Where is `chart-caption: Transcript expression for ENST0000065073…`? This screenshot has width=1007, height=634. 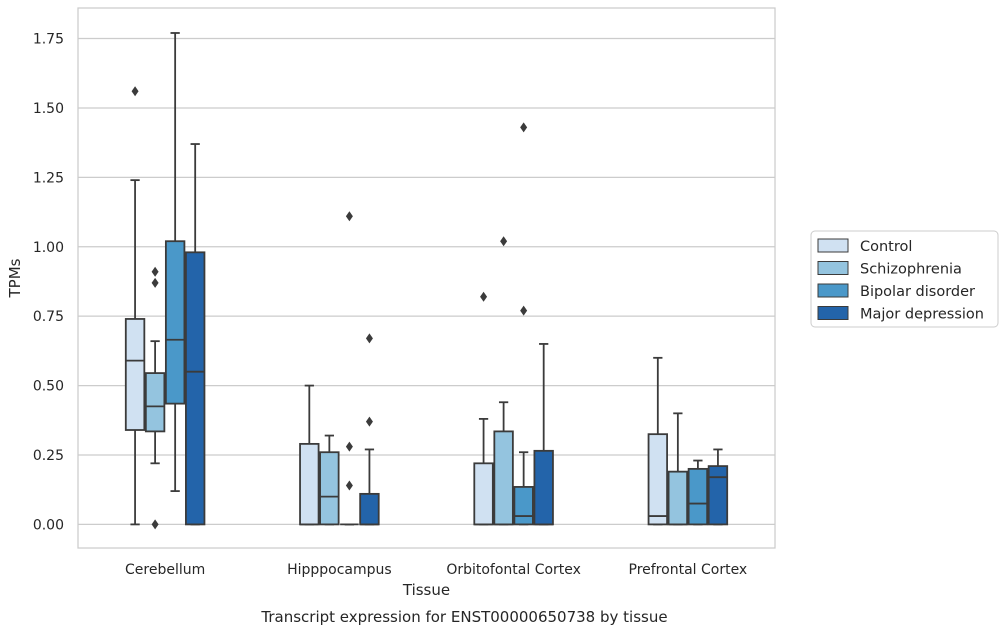 chart-caption: Transcript expression for ENST0000065073… is located at coordinates (463, 617).